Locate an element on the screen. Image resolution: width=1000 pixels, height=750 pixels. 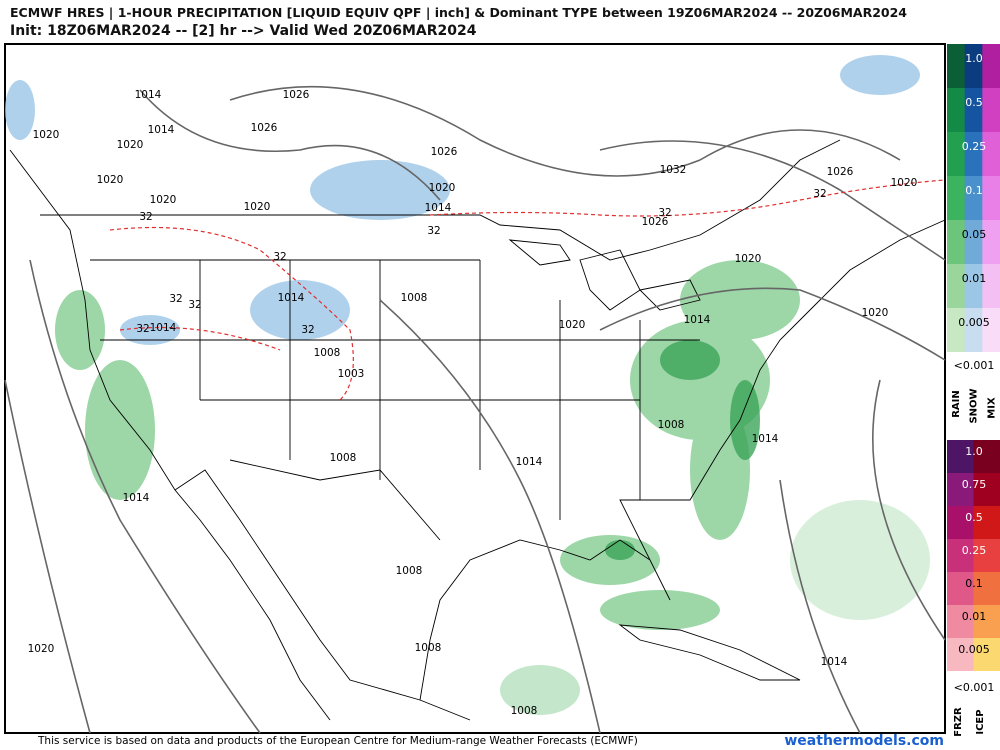
legend-type: MIX is located at coordinates (991, 408).